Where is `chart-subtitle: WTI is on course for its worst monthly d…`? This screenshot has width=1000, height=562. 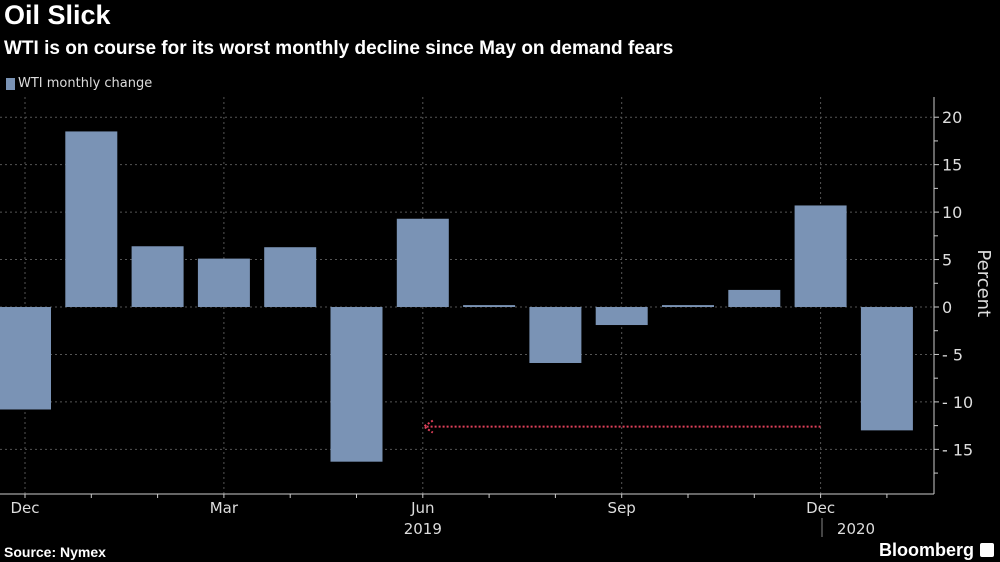 chart-subtitle: WTI is on course for its worst monthly d… is located at coordinates (339, 48).